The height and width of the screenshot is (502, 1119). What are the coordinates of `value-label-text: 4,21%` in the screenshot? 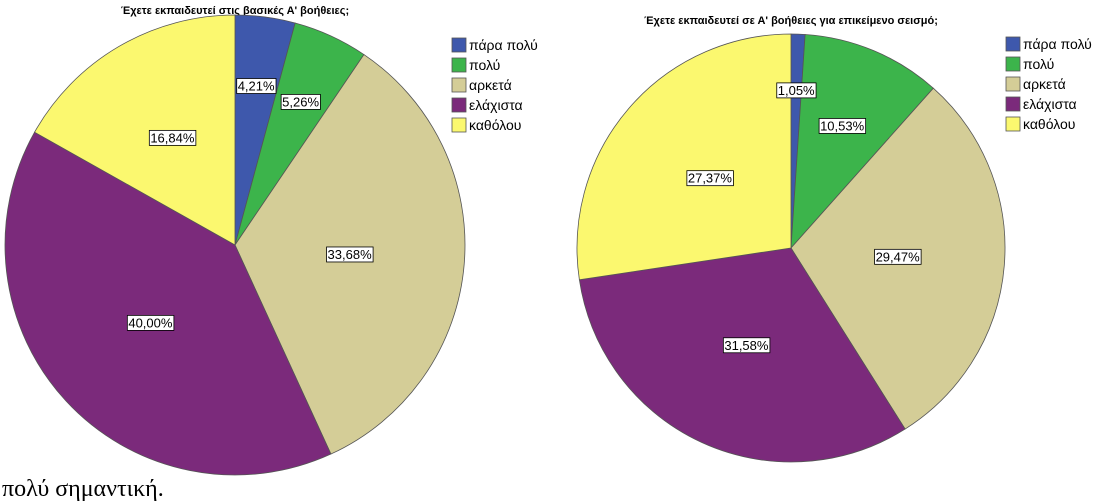 It's located at (256, 86).